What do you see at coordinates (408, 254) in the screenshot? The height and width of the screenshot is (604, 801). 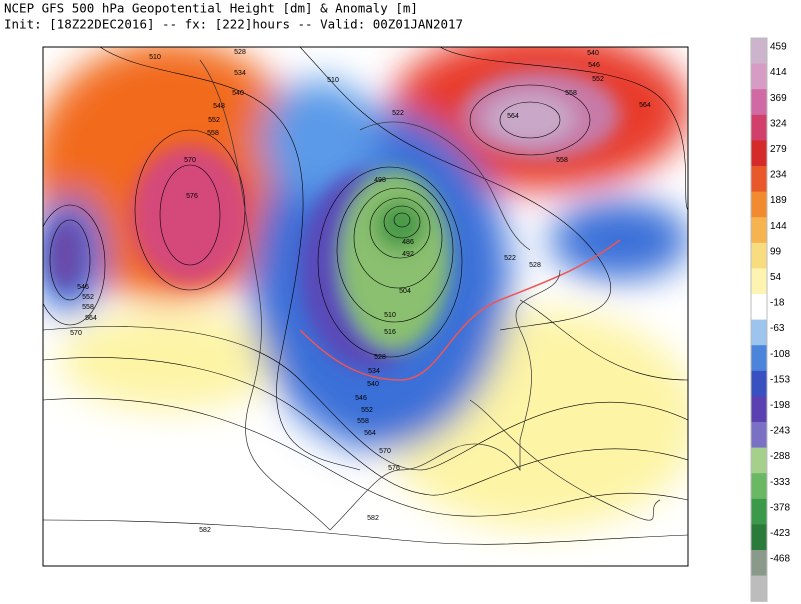 I see `contour-label: 492` at bounding box center [408, 254].